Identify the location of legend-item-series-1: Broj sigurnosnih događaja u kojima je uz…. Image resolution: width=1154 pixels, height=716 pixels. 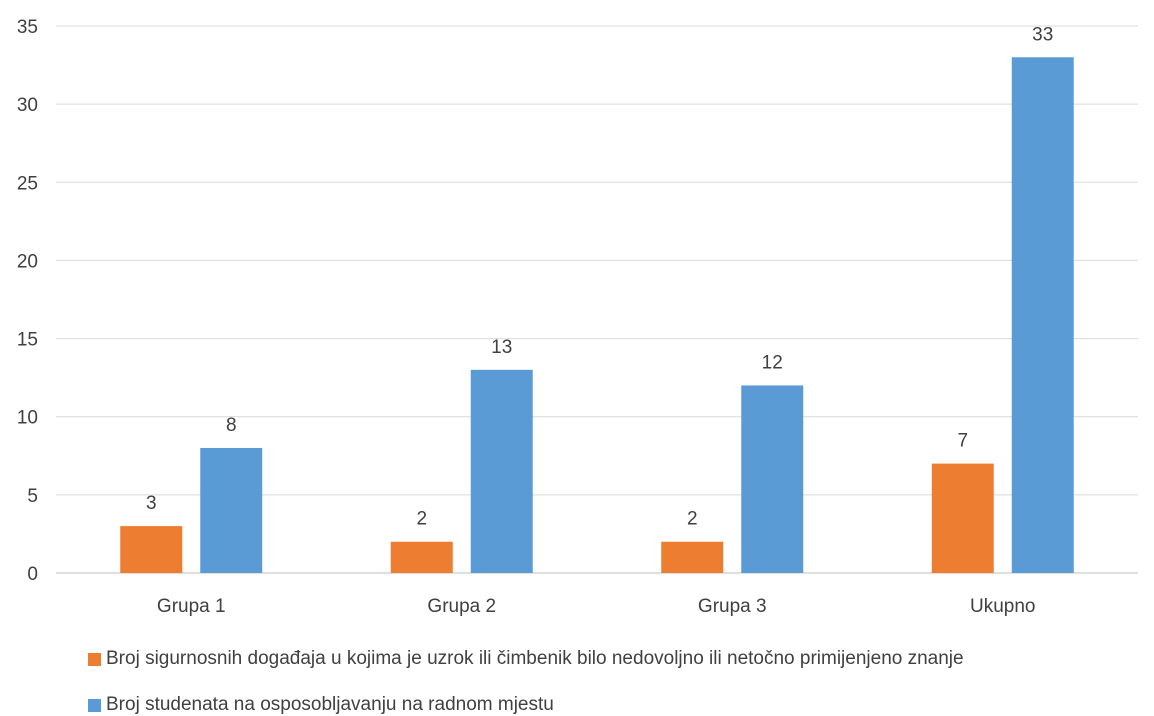
(526, 659).